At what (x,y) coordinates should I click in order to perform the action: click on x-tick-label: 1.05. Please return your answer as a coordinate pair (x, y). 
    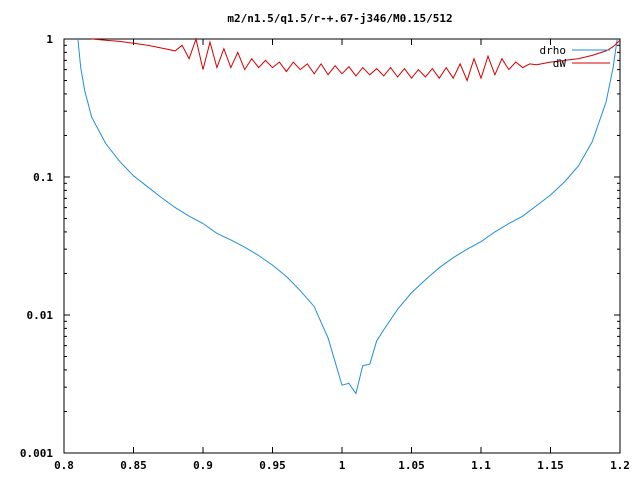
    Looking at the image, I should click on (411, 465).